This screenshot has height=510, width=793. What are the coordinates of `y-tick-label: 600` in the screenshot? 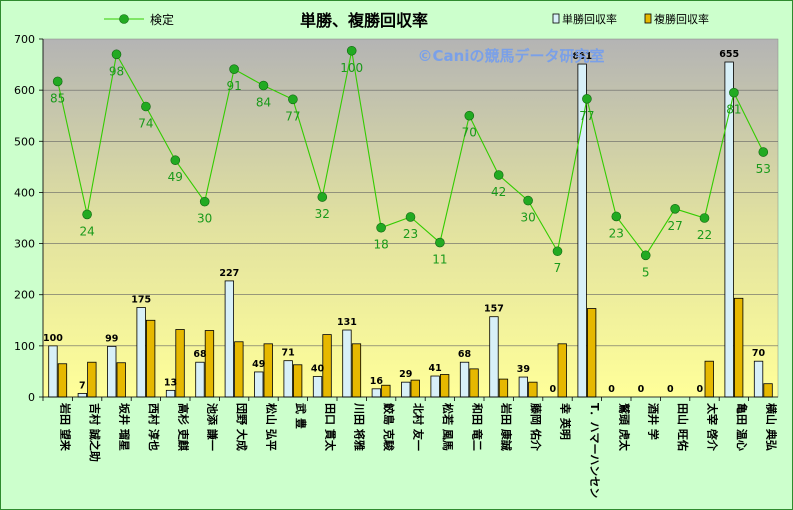 It's located at (24, 90).